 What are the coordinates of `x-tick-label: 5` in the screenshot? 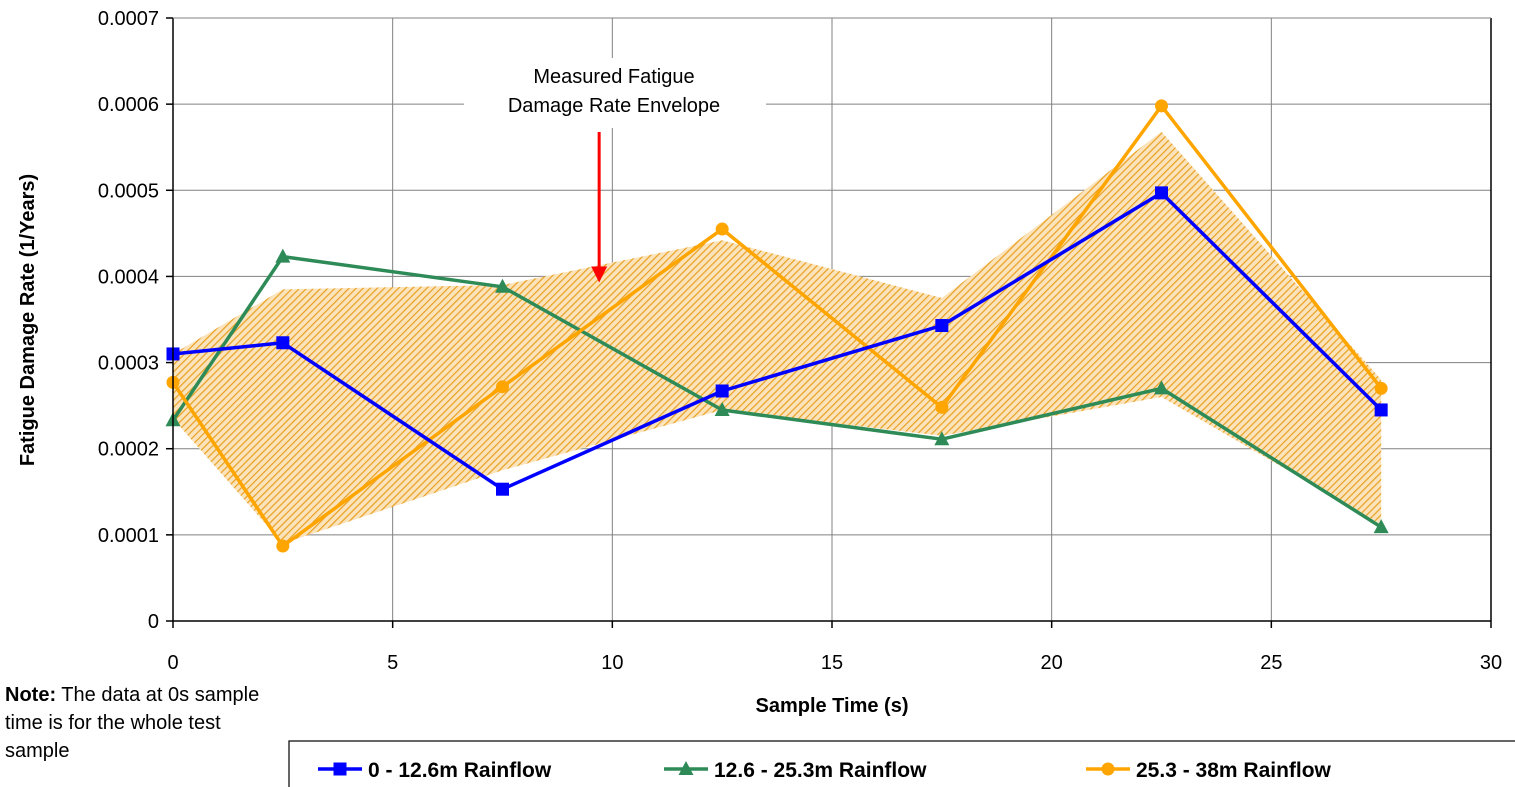 It's located at (392, 663).